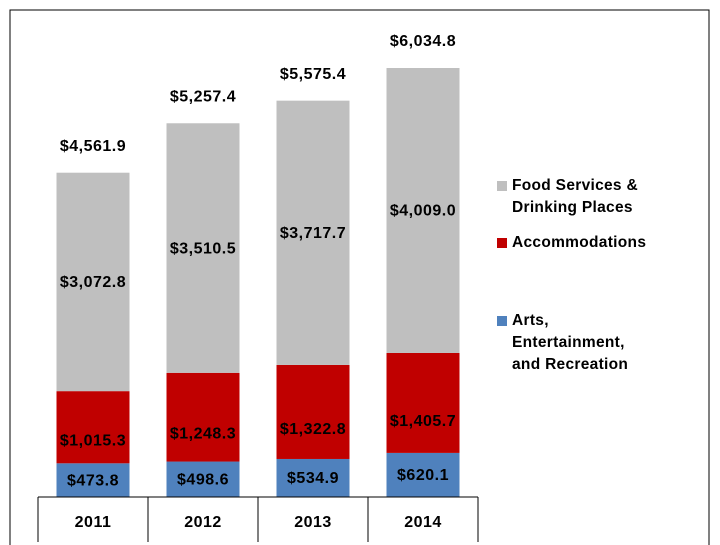  What do you see at coordinates (313, 74) in the screenshot?
I see `total-label: $5,575.4` at bounding box center [313, 74].